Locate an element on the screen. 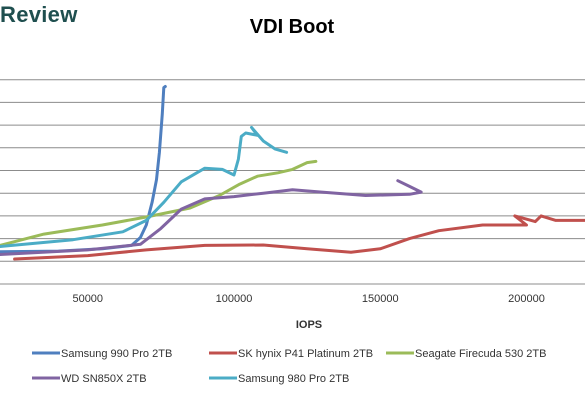 The height and width of the screenshot is (401, 585). x-tick-label: 100000 is located at coordinates (234, 299).